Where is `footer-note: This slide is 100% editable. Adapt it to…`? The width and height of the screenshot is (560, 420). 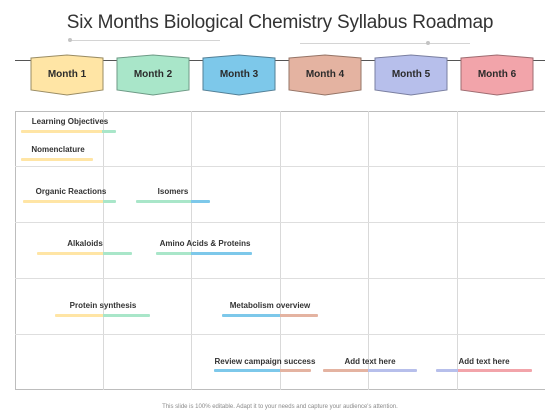
footer-note: This slide is 100% editable. Adapt it to… is located at coordinates (280, 407).